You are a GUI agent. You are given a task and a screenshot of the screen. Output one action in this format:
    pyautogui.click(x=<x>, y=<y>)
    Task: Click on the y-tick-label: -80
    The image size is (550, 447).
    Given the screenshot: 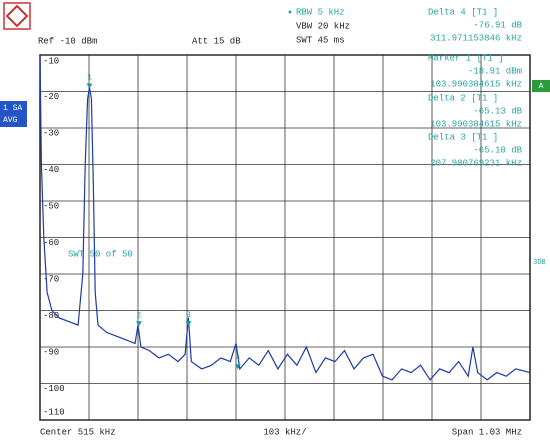 What is the action you would take?
    pyautogui.click(x=51, y=316)
    